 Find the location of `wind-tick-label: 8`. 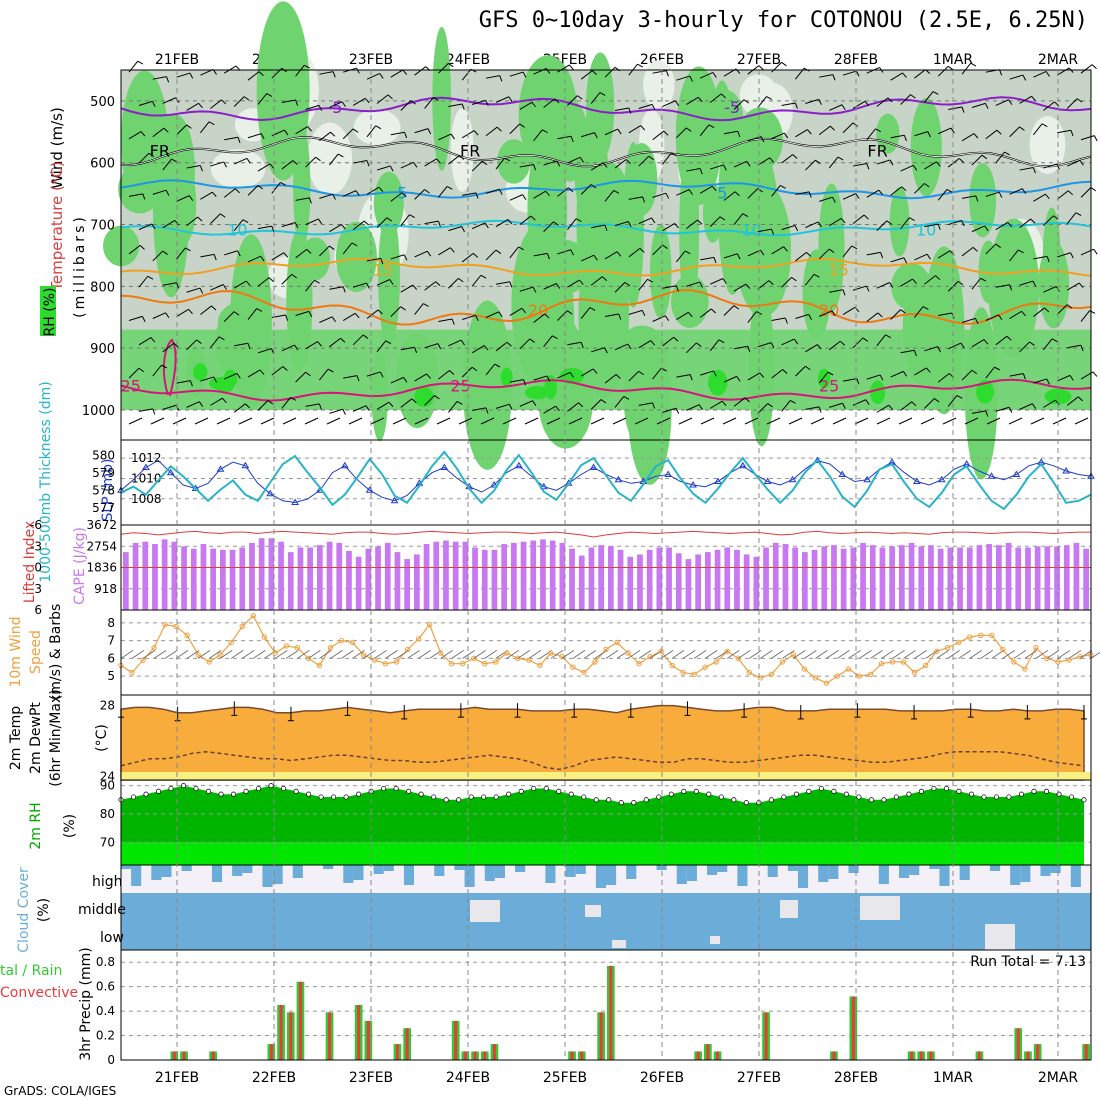

wind-tick-label: 8 is located at coordinates (111, 623).